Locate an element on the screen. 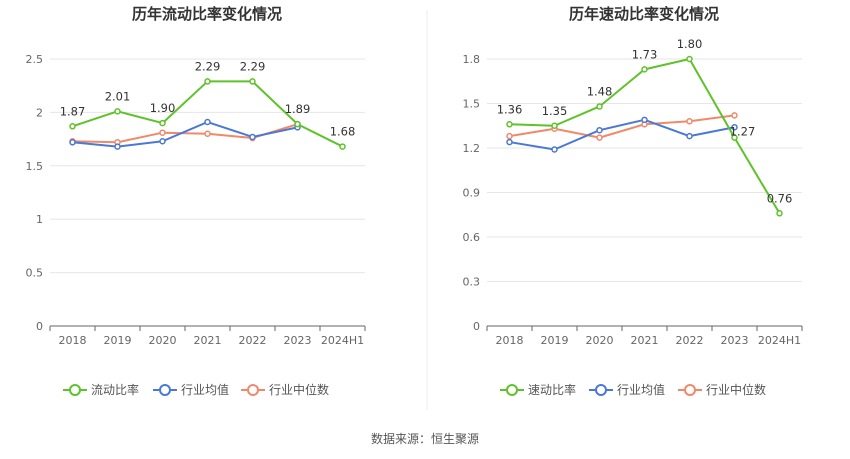 This screenshot has height=459, width=850. legend-item: 速动比率 is located at coordinates (538, 389).